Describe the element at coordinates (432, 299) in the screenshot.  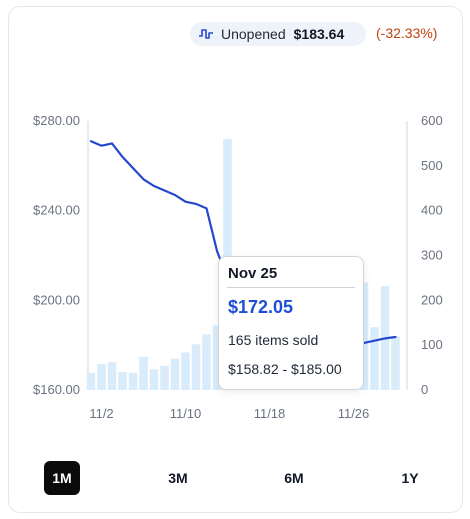
I see `y-right-tick-label: 200` at that location.